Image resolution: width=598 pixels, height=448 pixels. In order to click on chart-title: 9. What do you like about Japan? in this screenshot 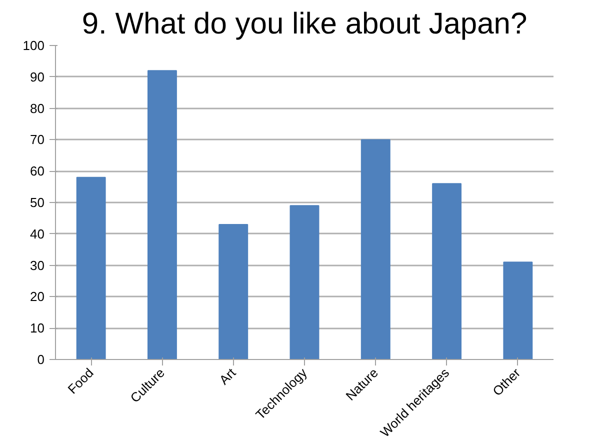, I will do `click(305, 24)`.